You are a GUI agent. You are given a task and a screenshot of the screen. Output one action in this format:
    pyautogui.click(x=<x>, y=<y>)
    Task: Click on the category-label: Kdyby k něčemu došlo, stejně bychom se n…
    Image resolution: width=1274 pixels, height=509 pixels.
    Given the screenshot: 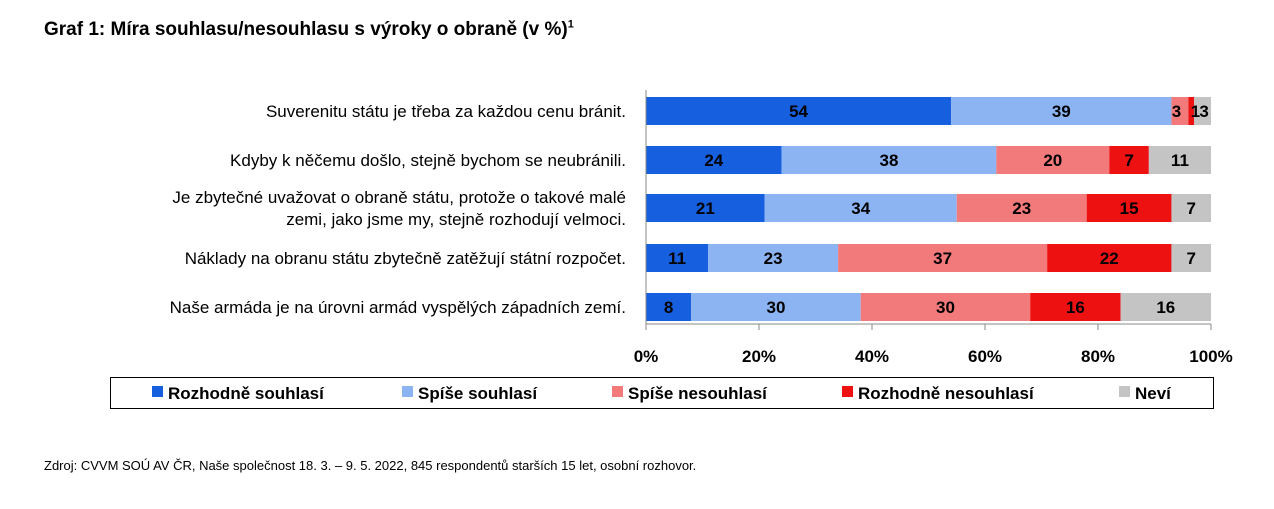 What is the action you would take?
    pyautogui.click(x=428, y=160)
    